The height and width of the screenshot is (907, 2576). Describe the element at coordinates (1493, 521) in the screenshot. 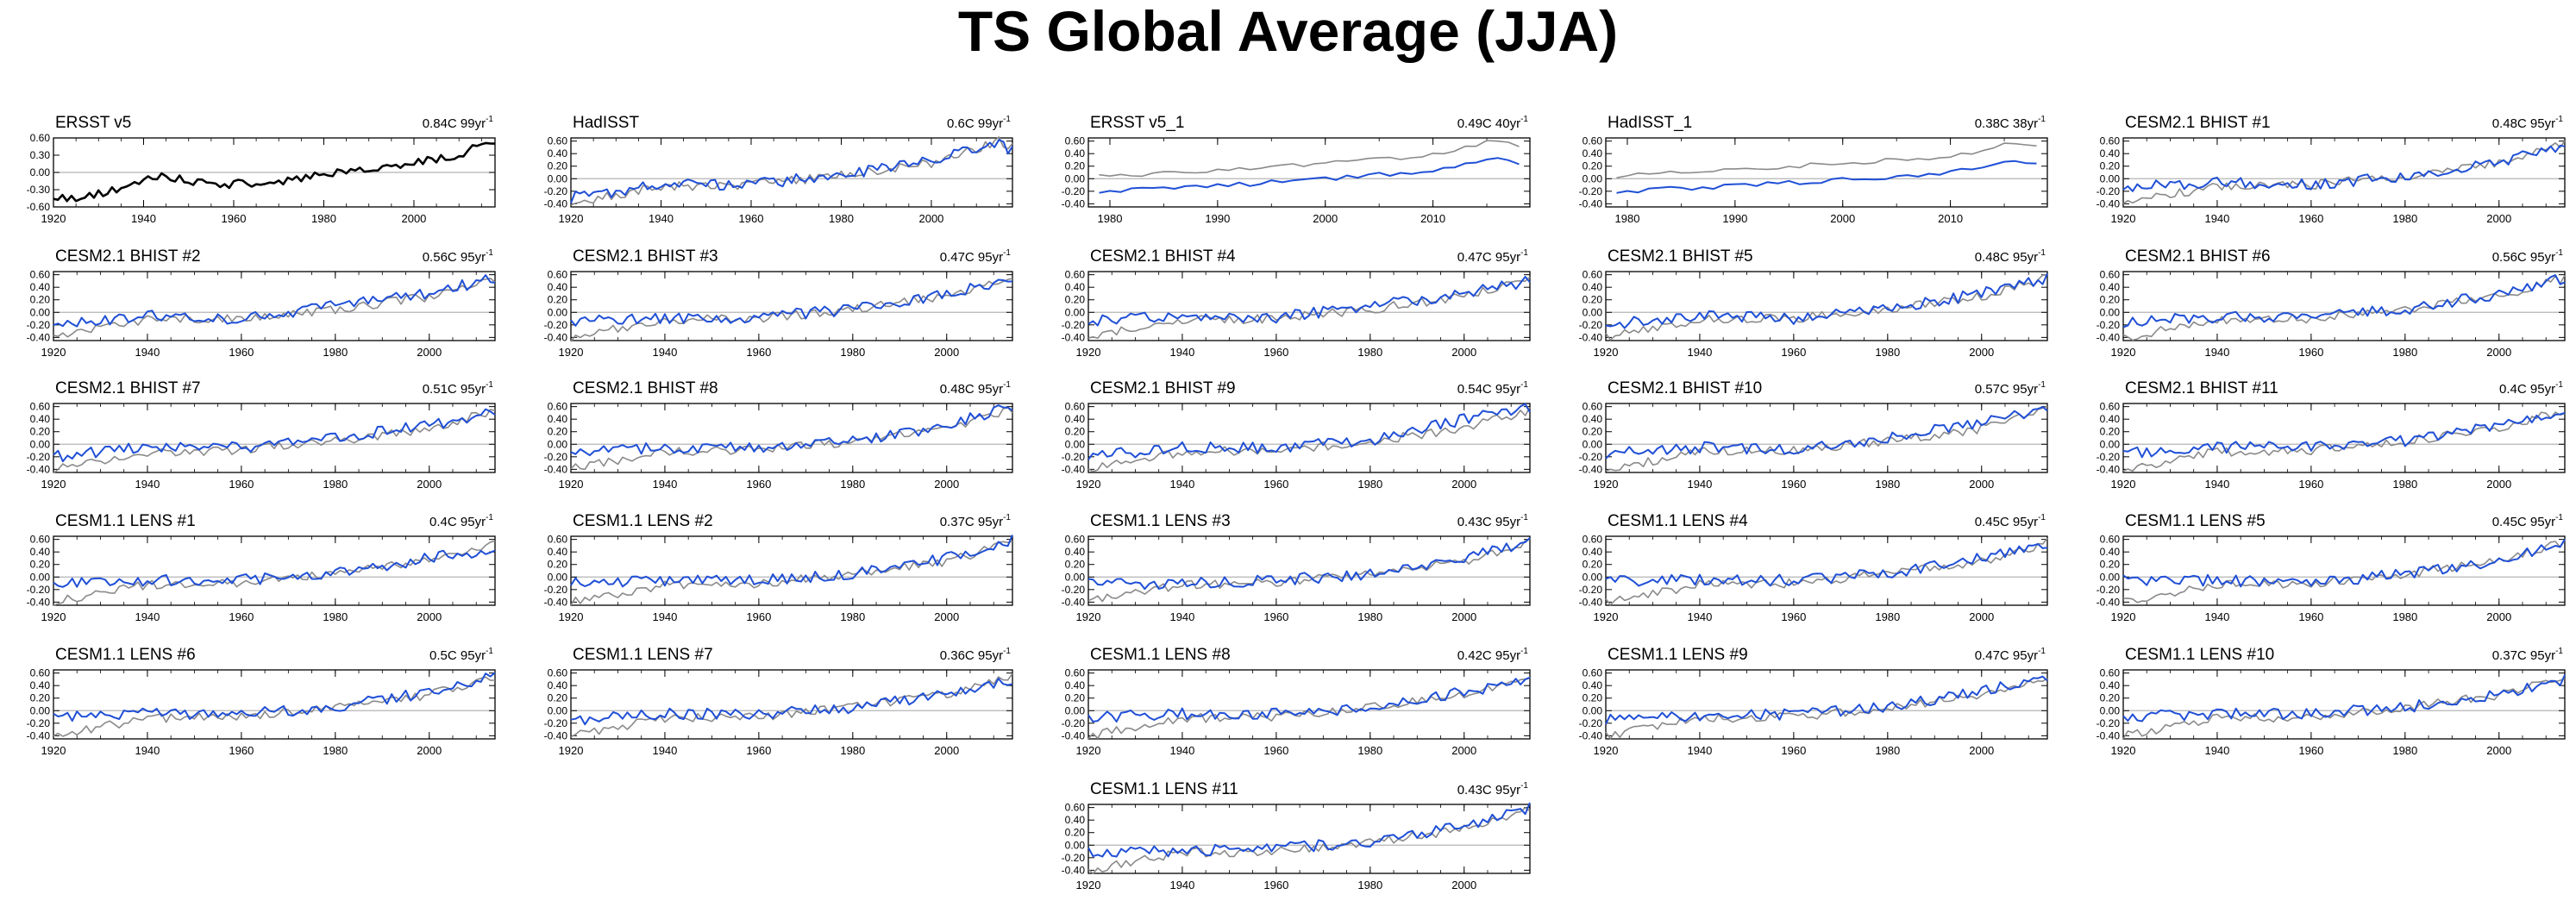

I see `trend-label: 0.43C 95yr-1` at that location.